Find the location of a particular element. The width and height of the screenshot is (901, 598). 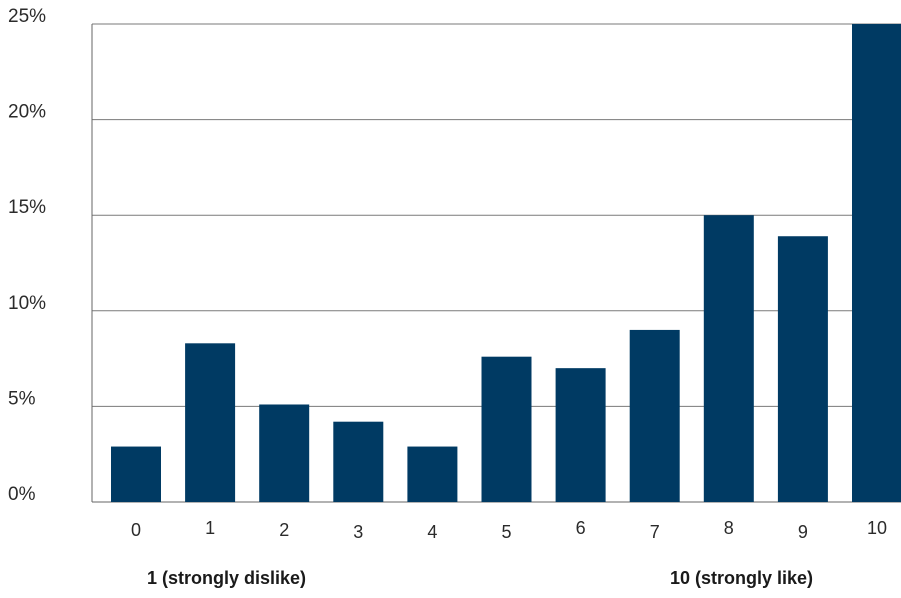

annotation-strongly-dislike: 1 (strongly dislike) is located at coordinates (226, 578).